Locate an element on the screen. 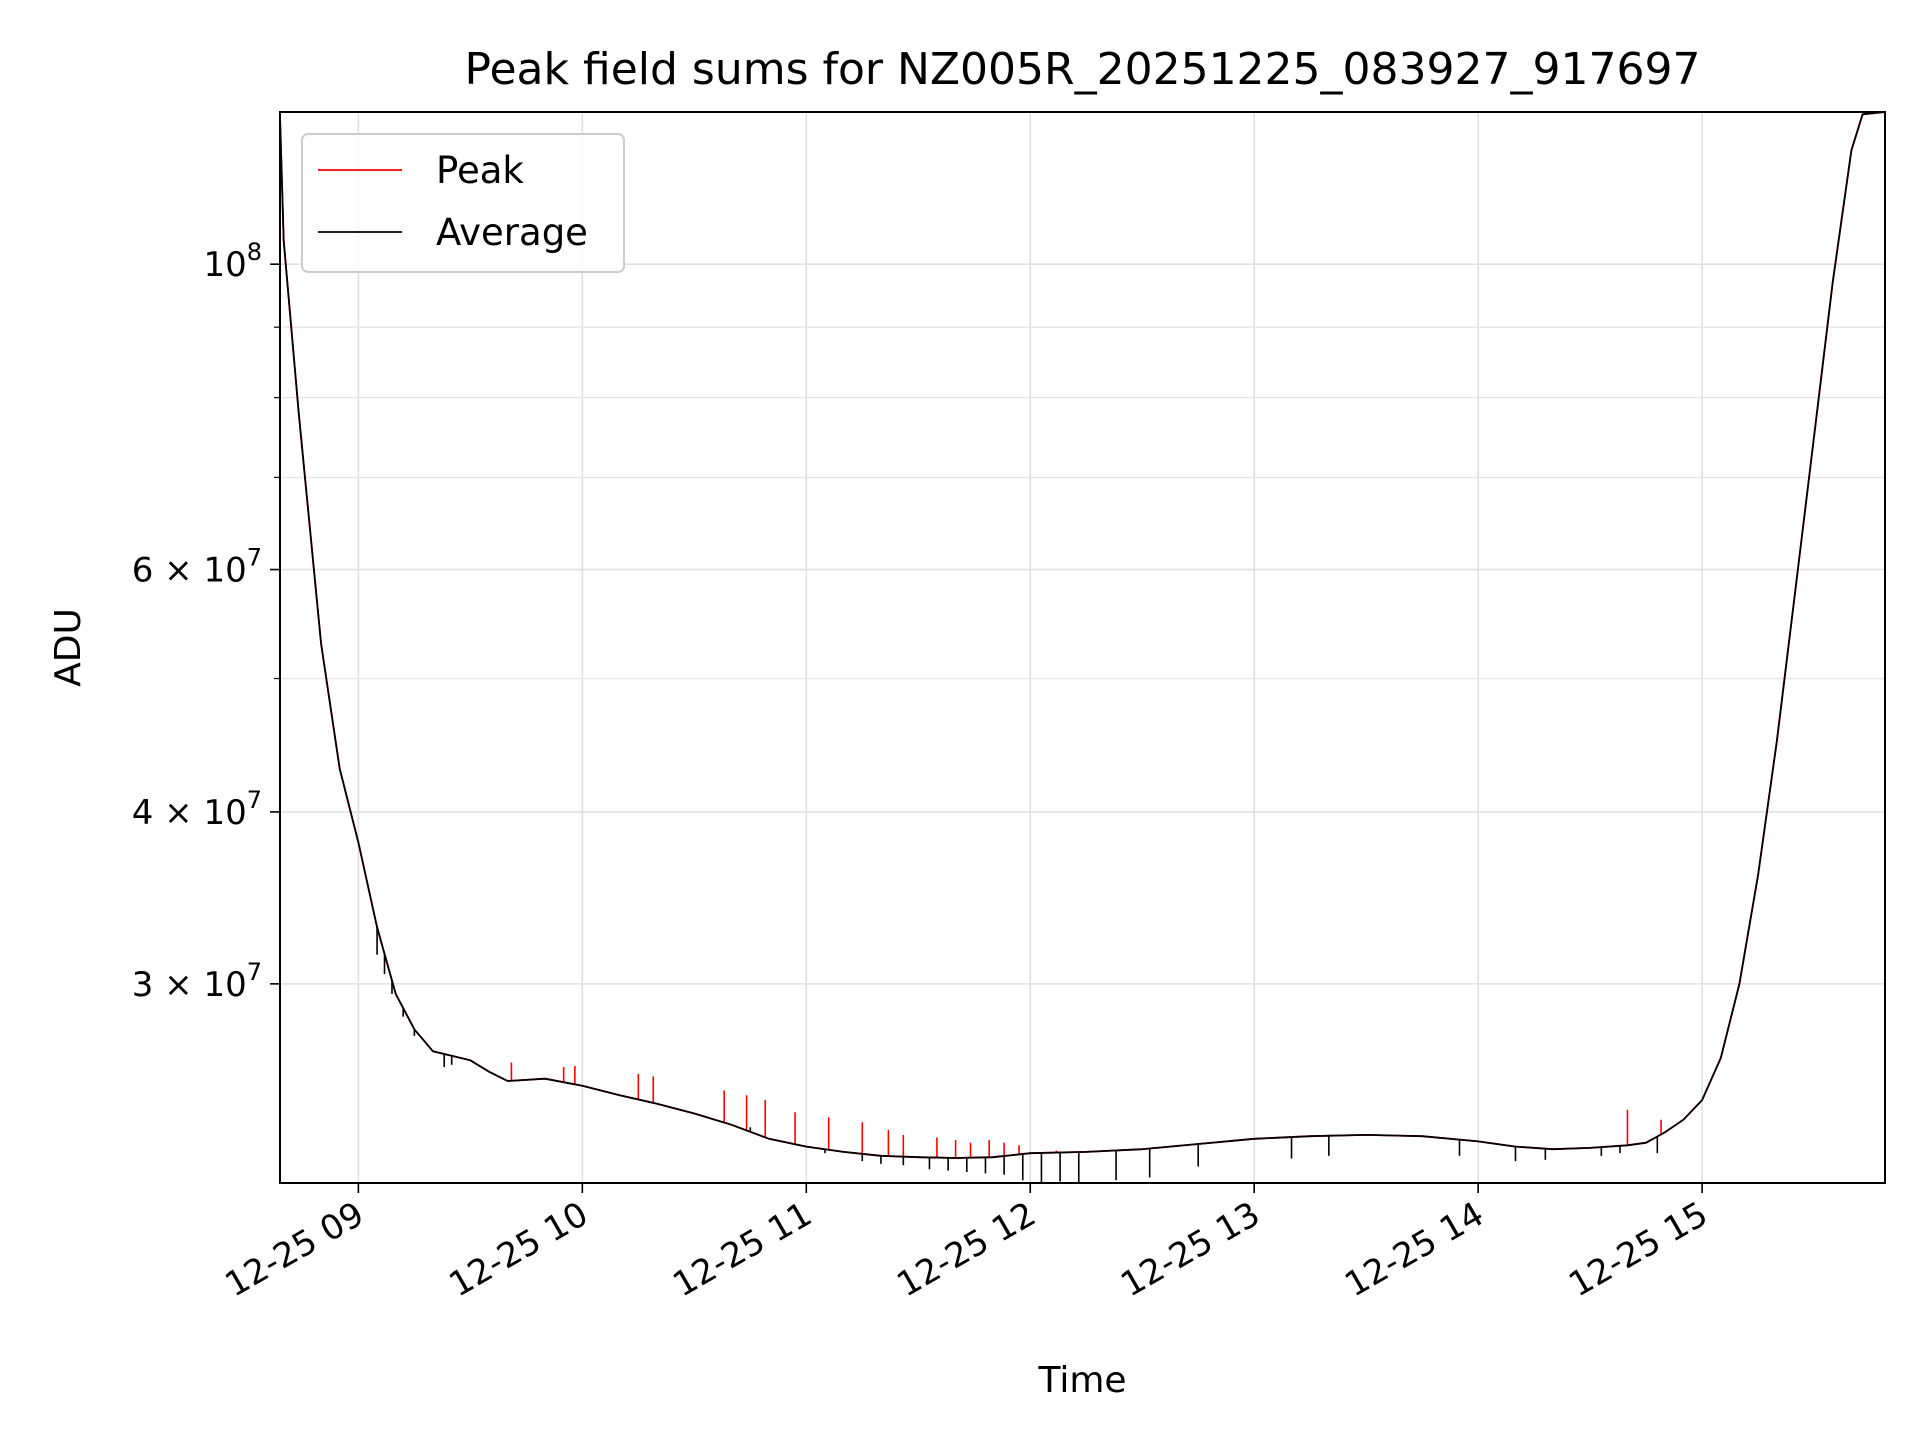  y-axis-label: ADU is located at coordinates (68, 647).